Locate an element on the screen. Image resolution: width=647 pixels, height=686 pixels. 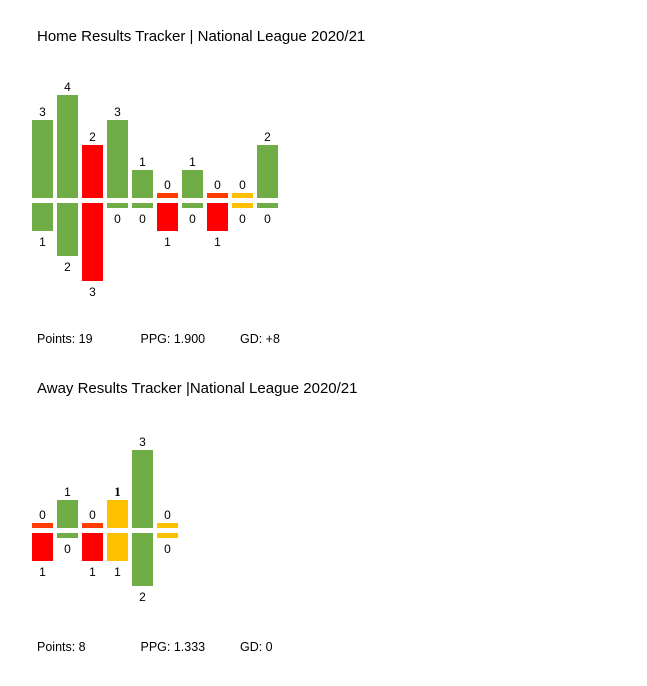
away-stats-row: Points: 8 PPG: 1.333 GD: 0 is located at coordinates (155, 647).